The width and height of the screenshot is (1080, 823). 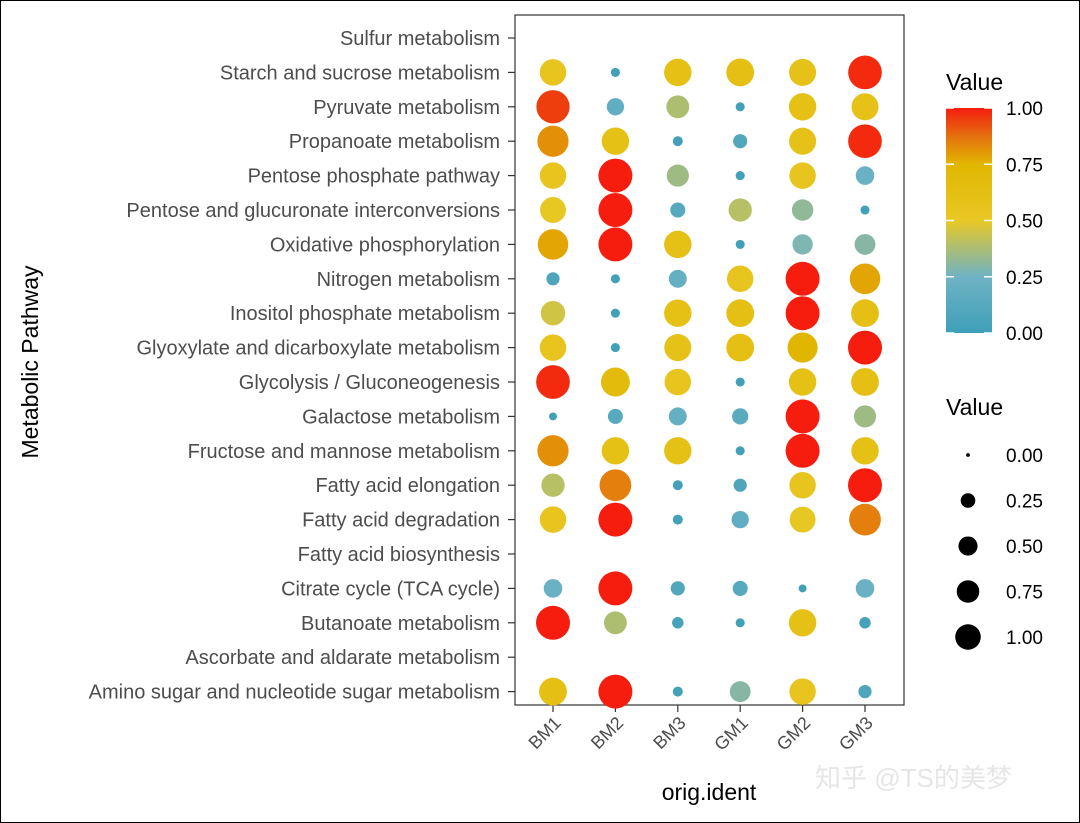 What do you see at coordinates (318, 349) in the screenshot?
I see `y-tick-label: Glyoxylate and dicarboxylate metabolism` at bounding box center [318, 349].